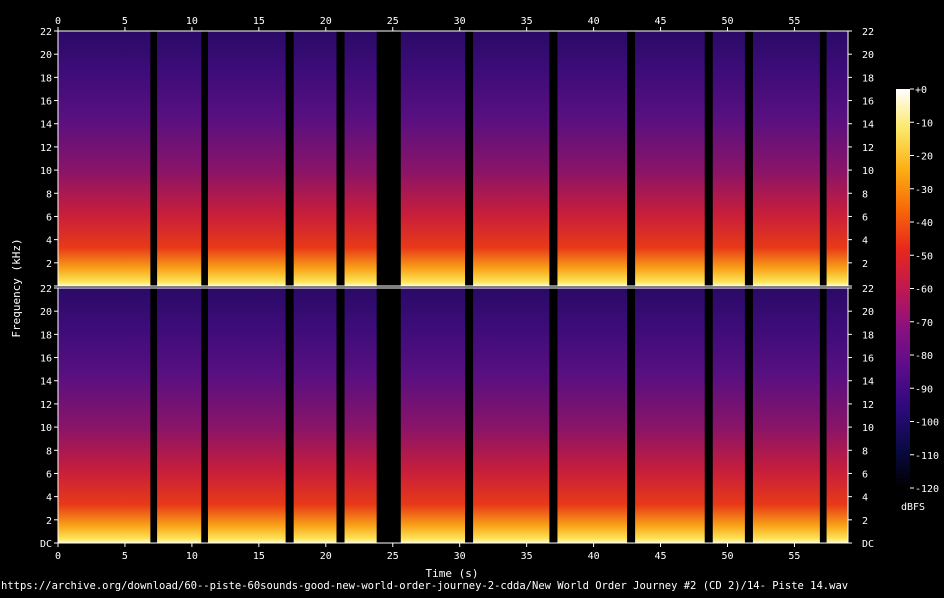 This screenshot has height=598, width=944. I want to click on colorbar-tick-label: -10, so click(924, 123).